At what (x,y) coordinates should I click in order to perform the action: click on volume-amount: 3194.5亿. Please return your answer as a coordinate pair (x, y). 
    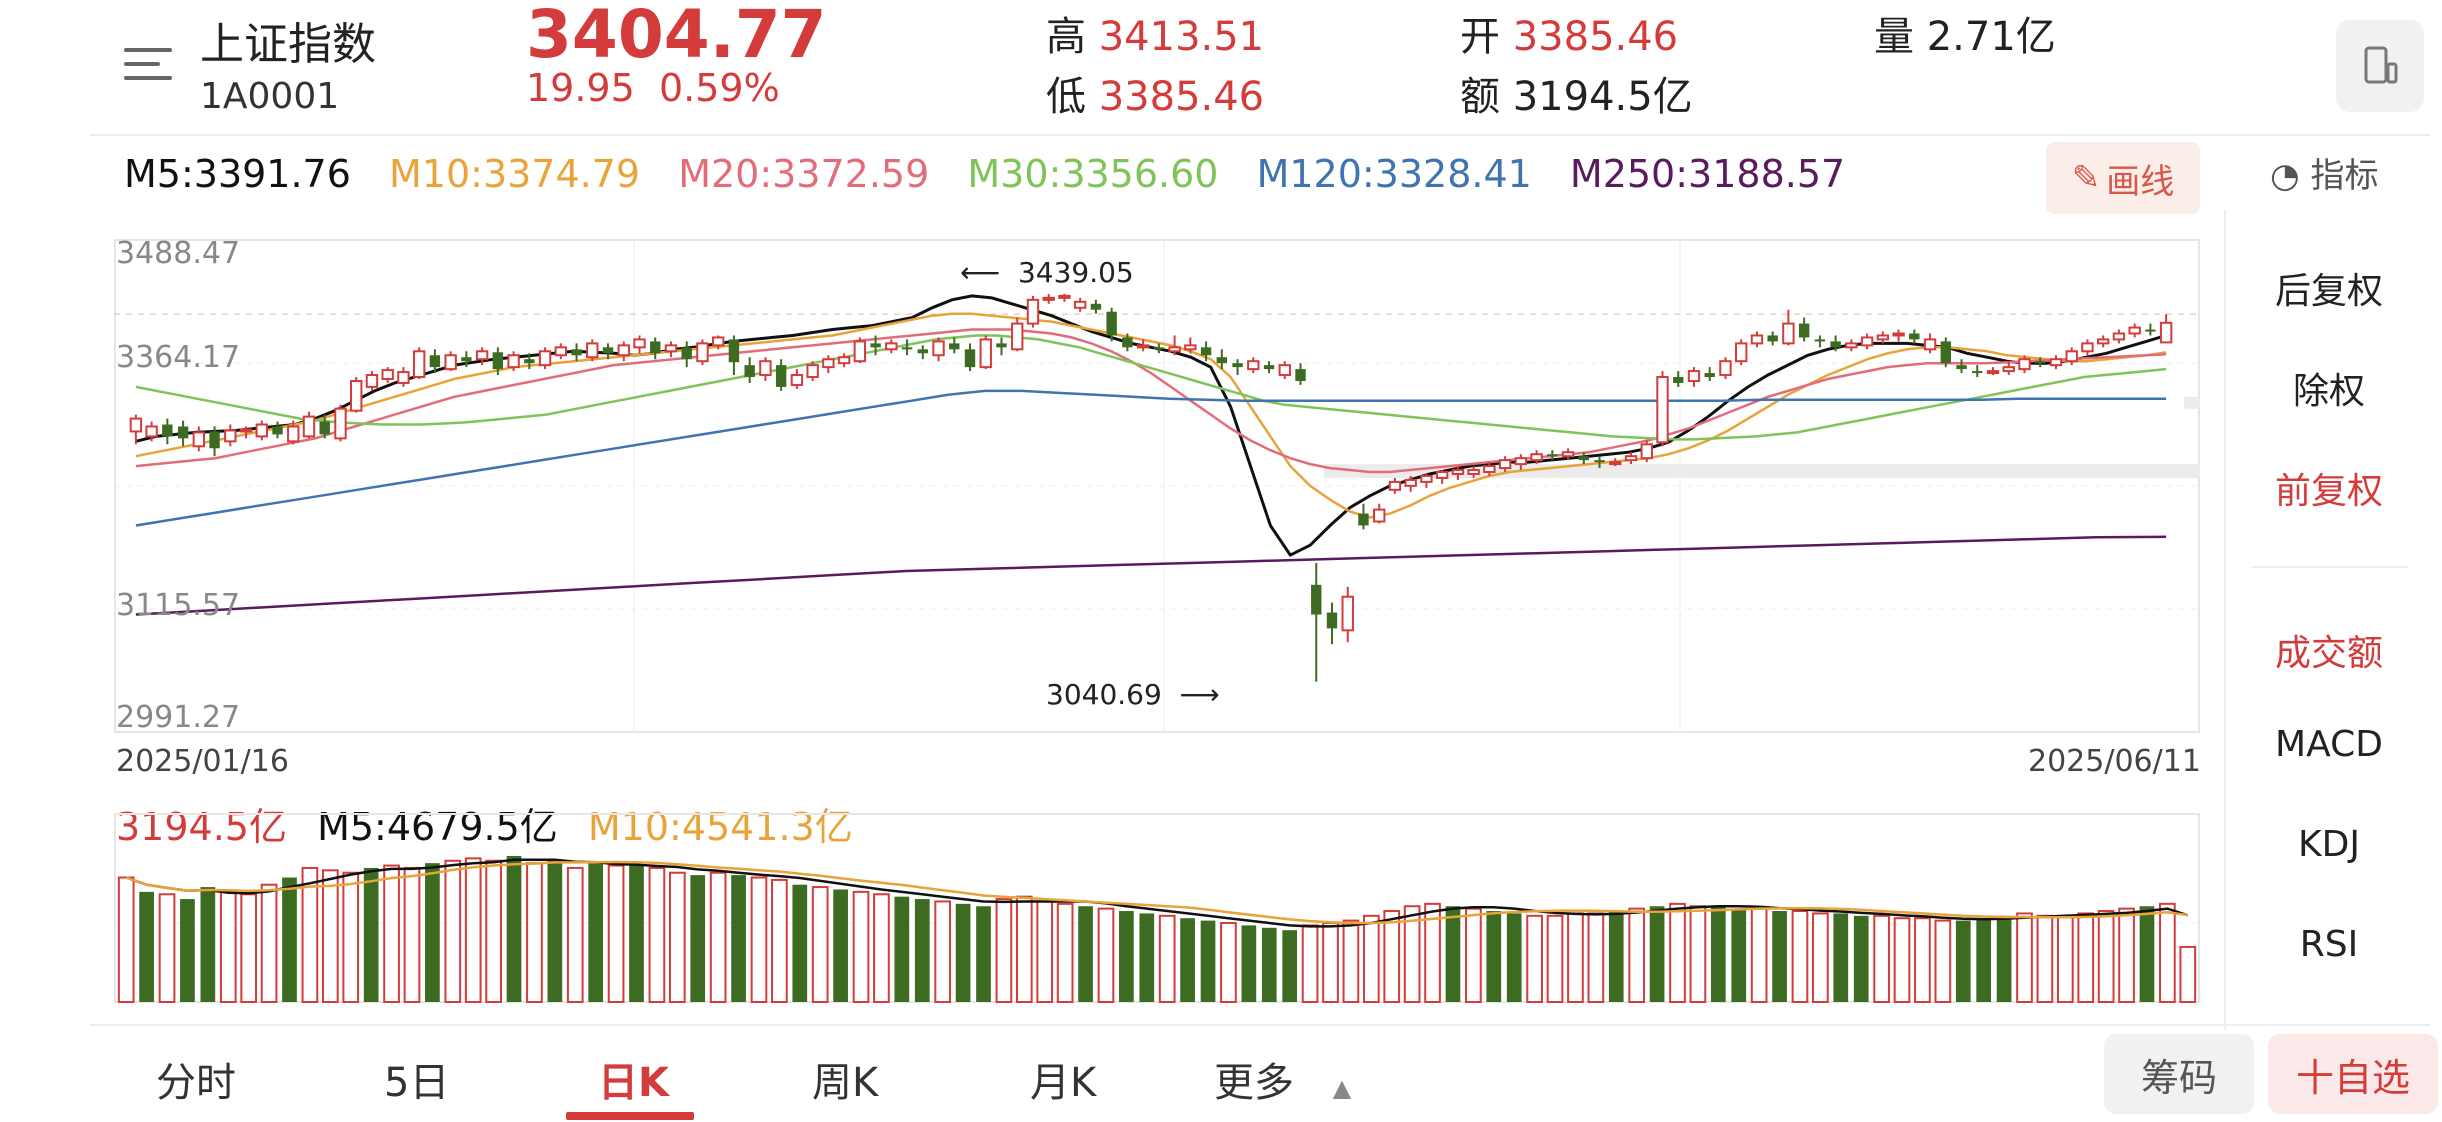
    Looking at the image, I should click on (201, 827).